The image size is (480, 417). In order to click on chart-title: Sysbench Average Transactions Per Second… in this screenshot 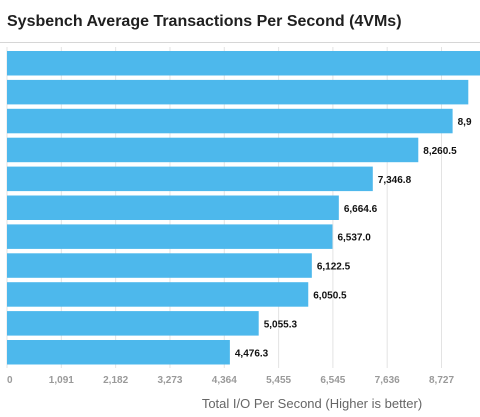, I will do `click(204, 21)`.